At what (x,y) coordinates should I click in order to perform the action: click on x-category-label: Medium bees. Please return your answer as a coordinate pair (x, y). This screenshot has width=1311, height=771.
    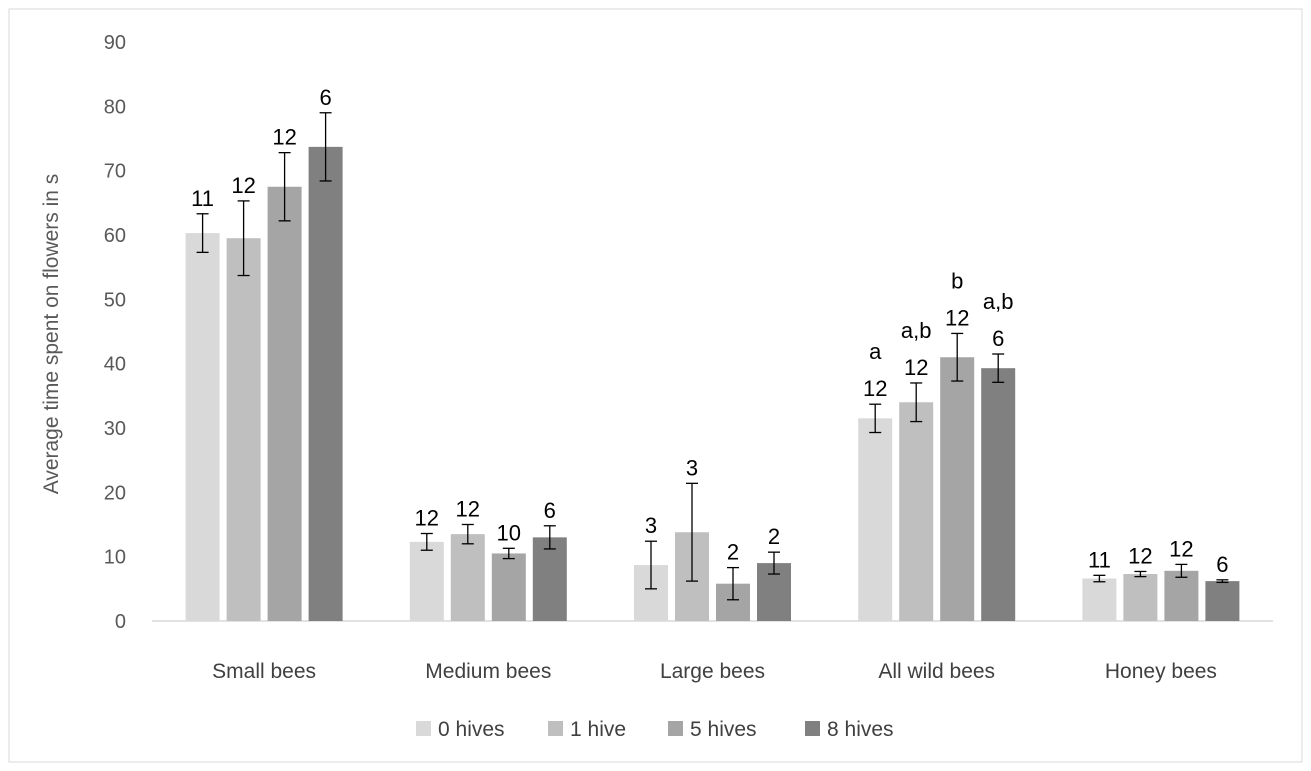
    Looking at the image, I should click on (488, 671).